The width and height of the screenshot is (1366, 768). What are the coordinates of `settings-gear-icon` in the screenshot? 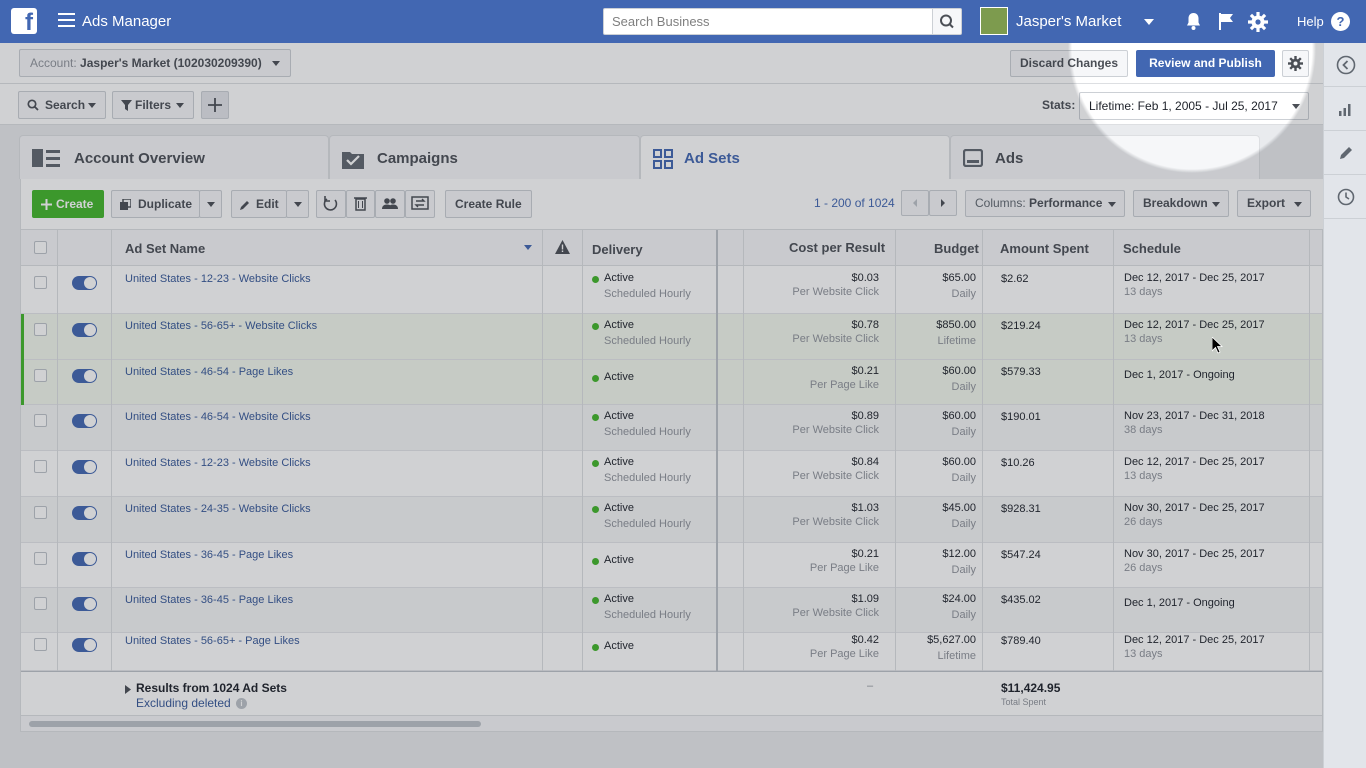 It's located at (1258, 22).